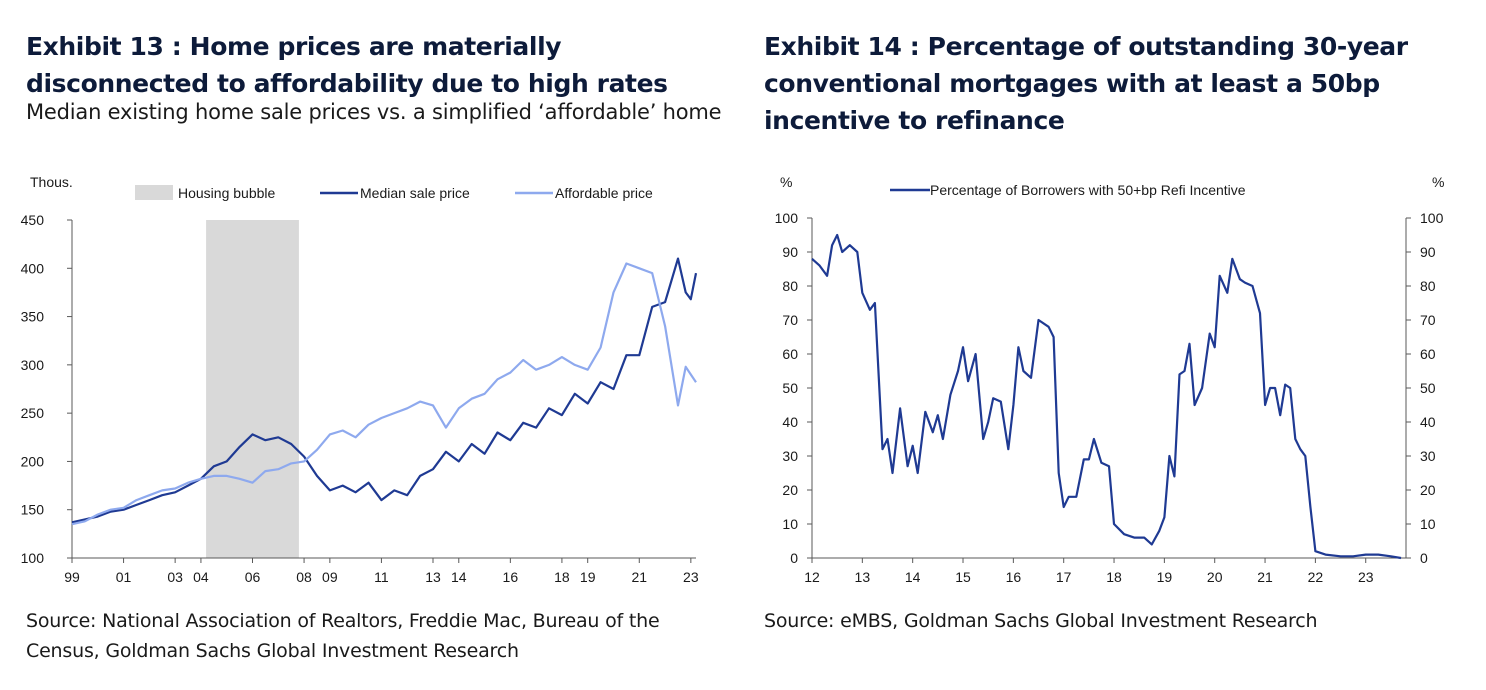 This screenshot has height=690, width=1486. What do you see at coordinates (790, 490) in the screenshot?
I see `y-tick-label-left: 20` at bounding box center [790, 490].